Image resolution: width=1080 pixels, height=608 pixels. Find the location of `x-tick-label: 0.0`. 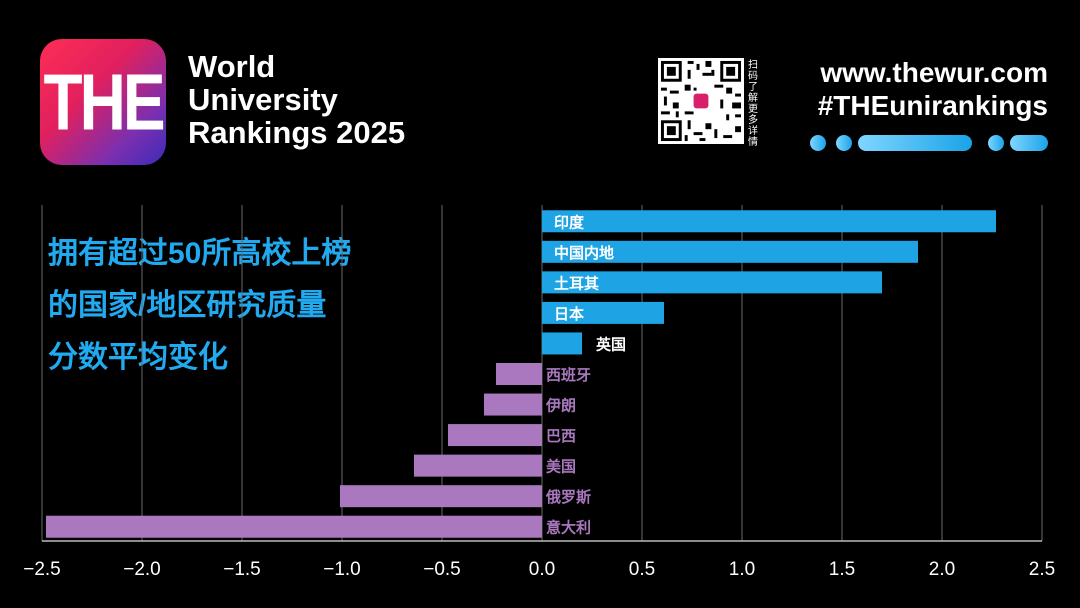

x-tick-label: 0.0 is located at coordinates (542, 569).